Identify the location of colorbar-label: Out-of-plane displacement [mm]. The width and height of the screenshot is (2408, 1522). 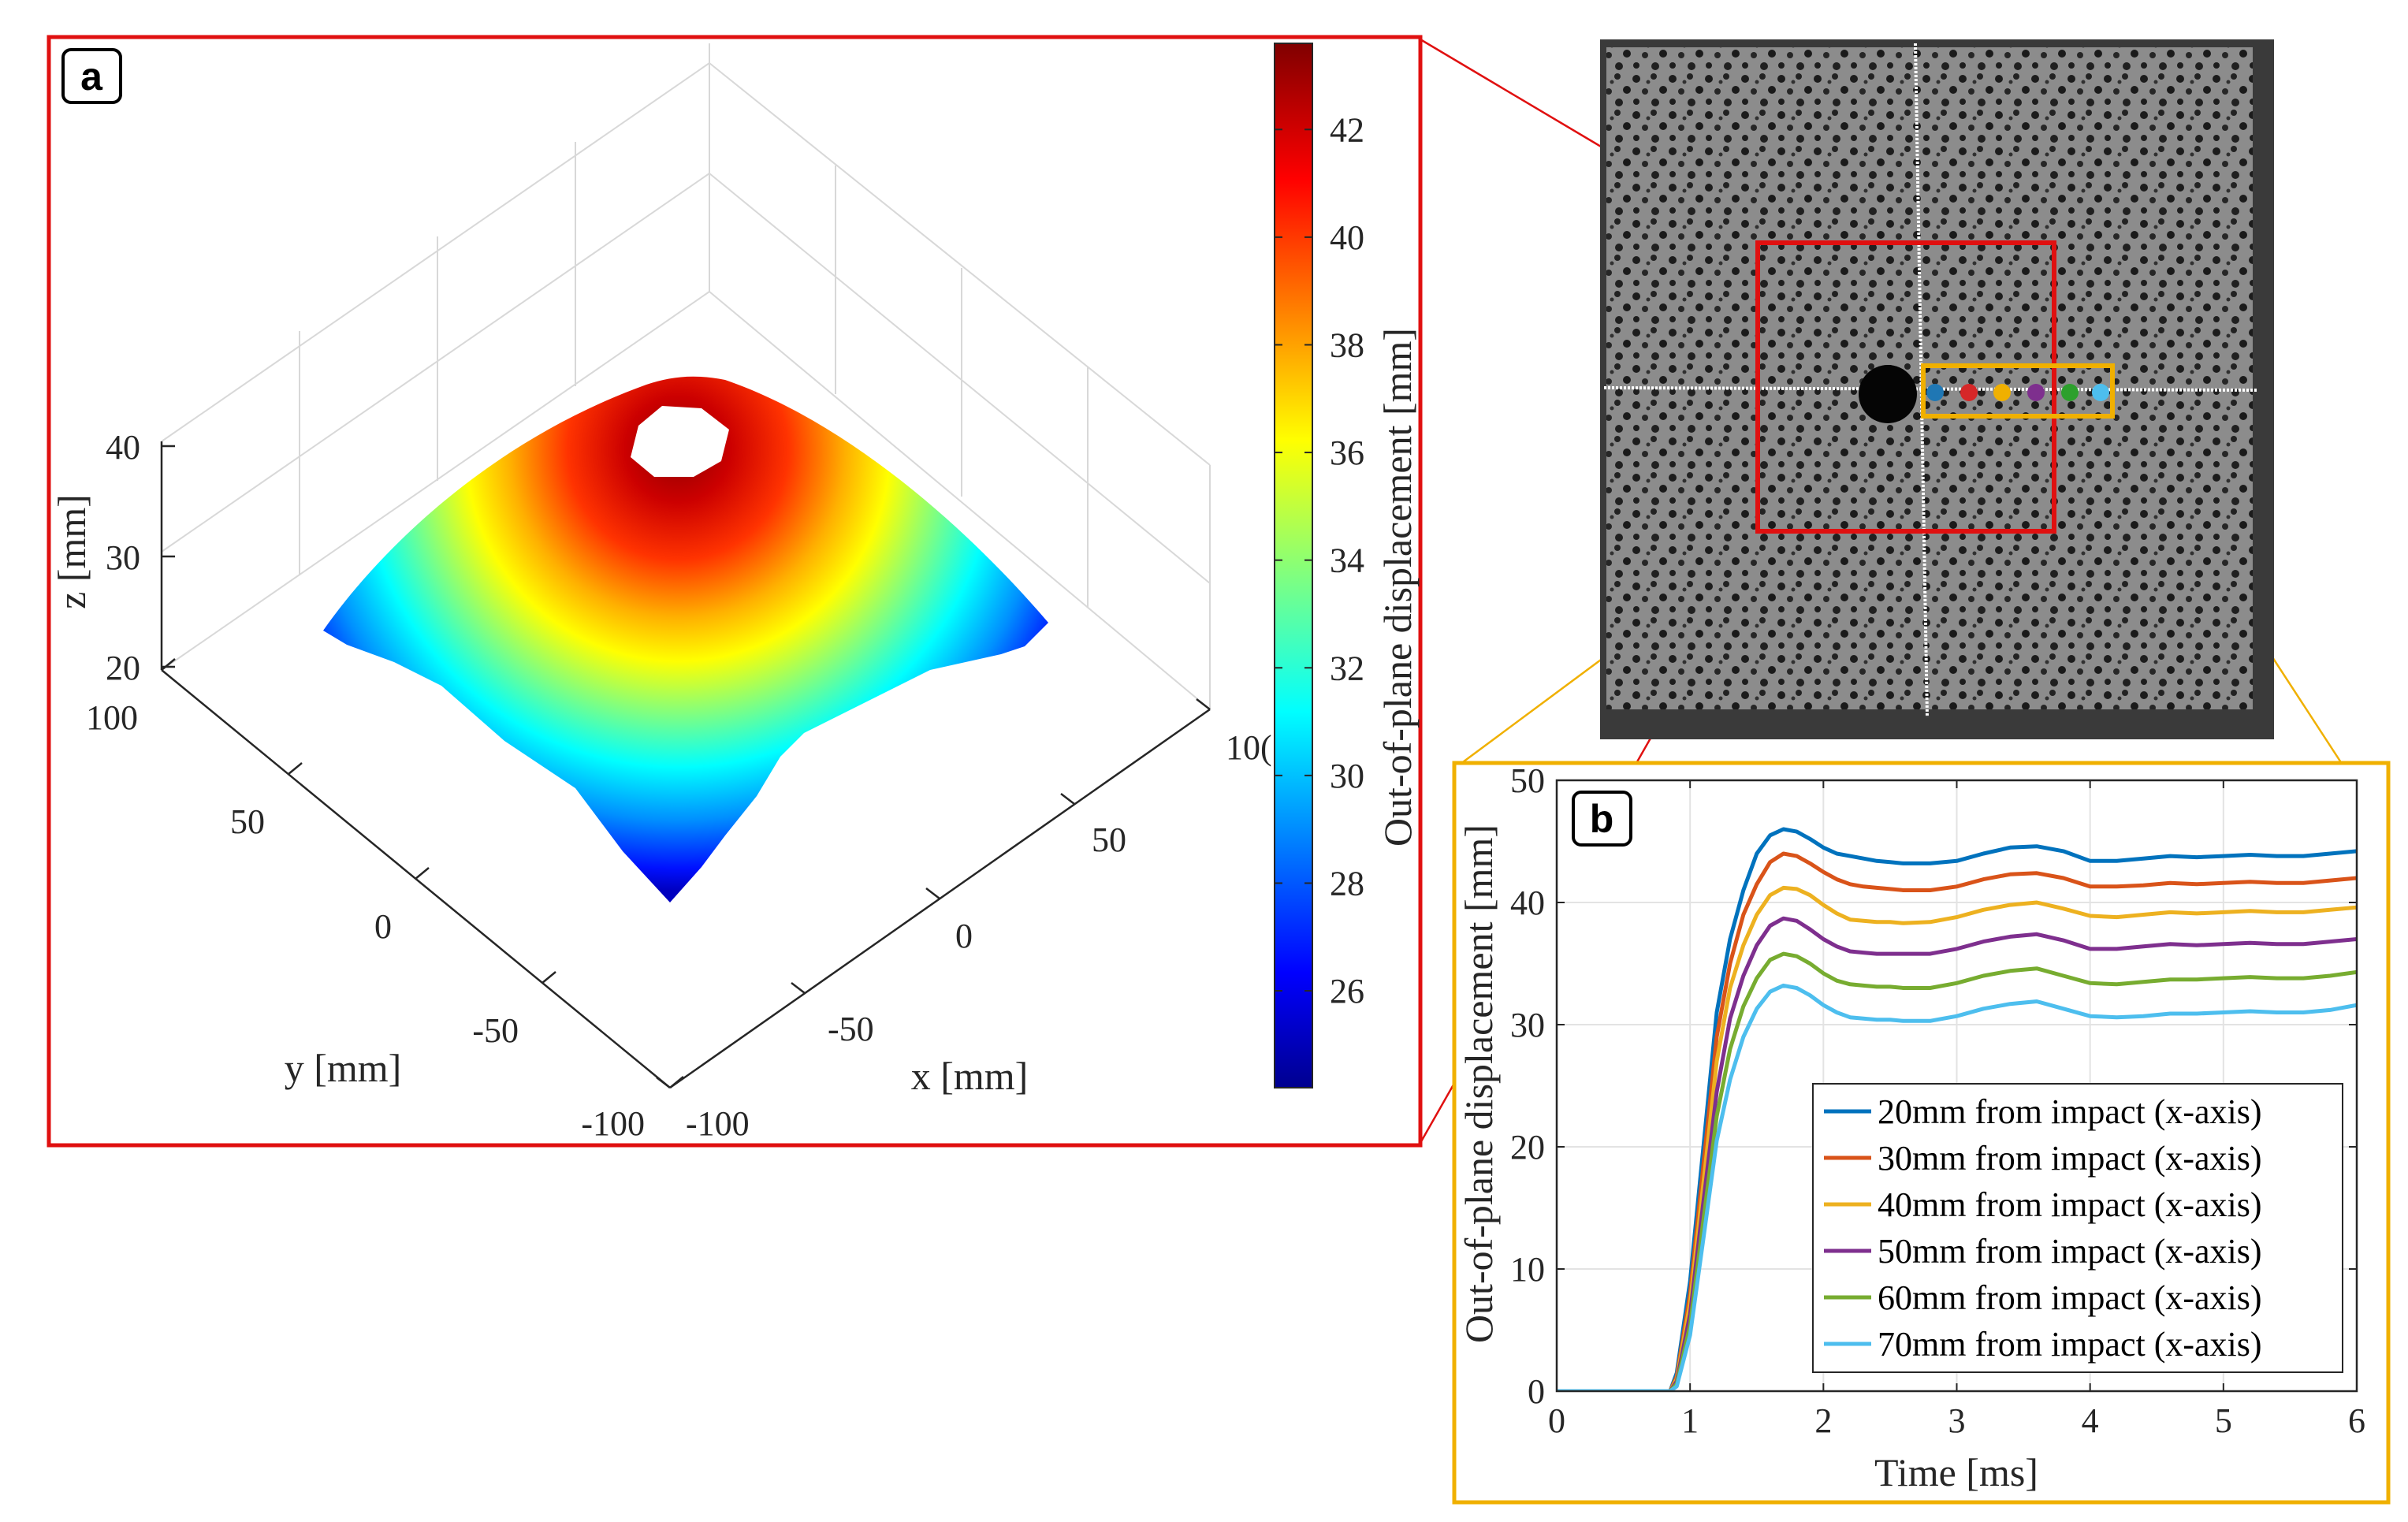
(1397, 587).